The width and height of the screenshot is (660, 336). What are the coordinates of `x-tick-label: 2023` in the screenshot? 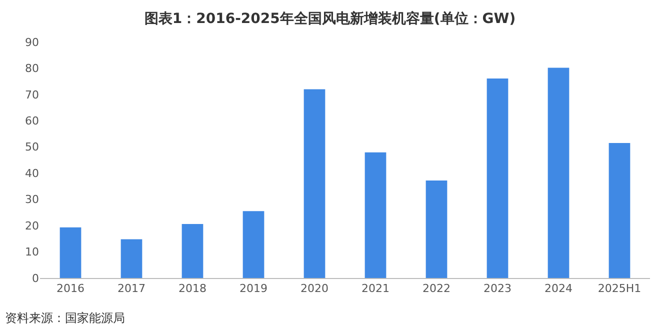 It's located at (498, 289).